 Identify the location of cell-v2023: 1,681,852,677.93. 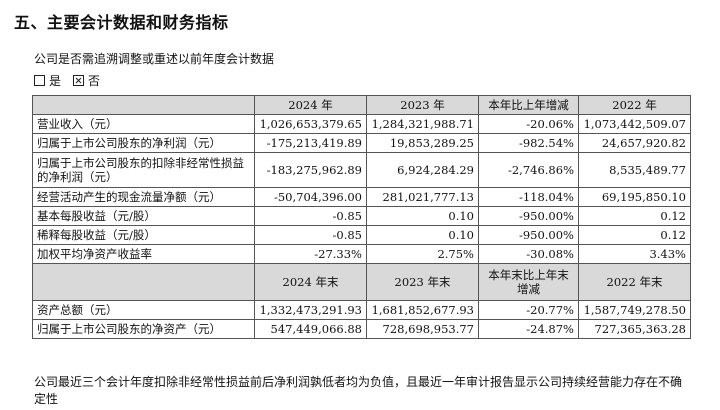
(422, 310).